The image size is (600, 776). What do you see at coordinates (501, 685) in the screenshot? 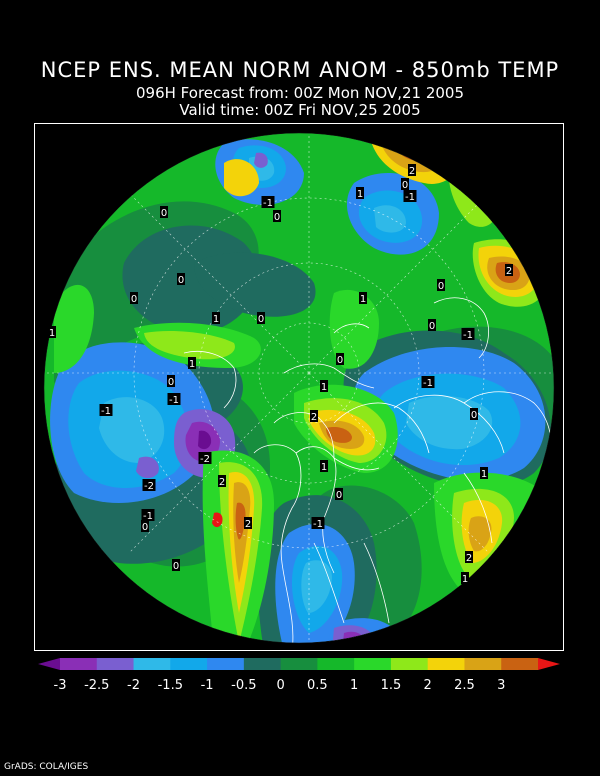
I see `colorbar-tick-label: 3` at bounding box center [501, 685].